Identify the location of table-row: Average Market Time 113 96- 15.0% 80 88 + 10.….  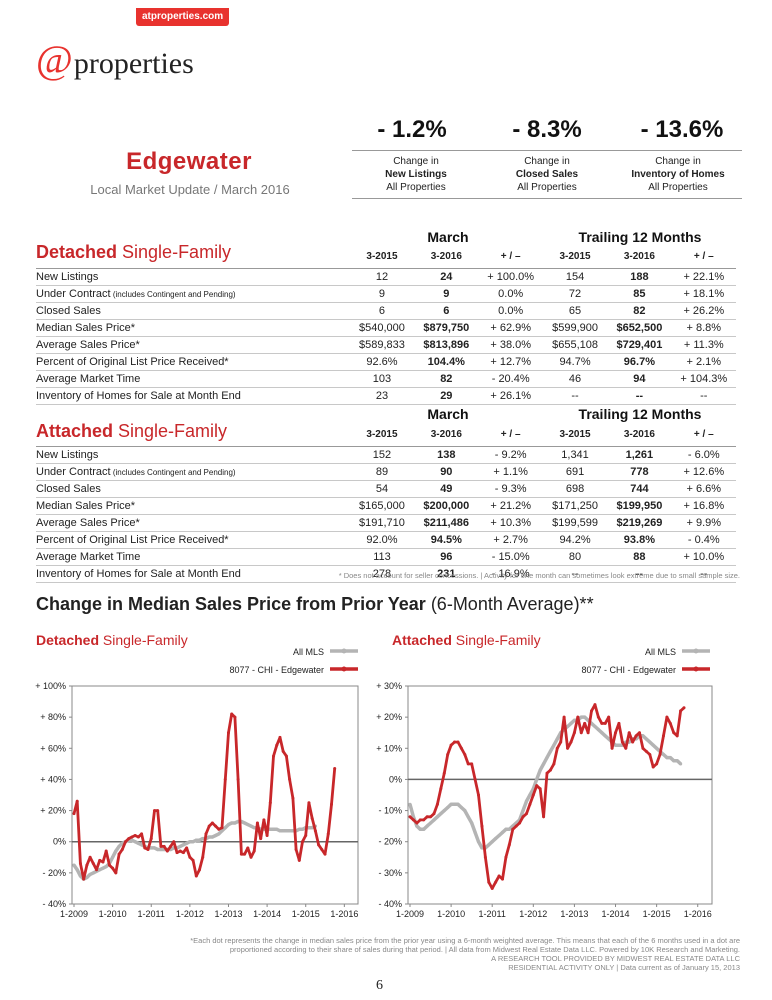
(386, 557).